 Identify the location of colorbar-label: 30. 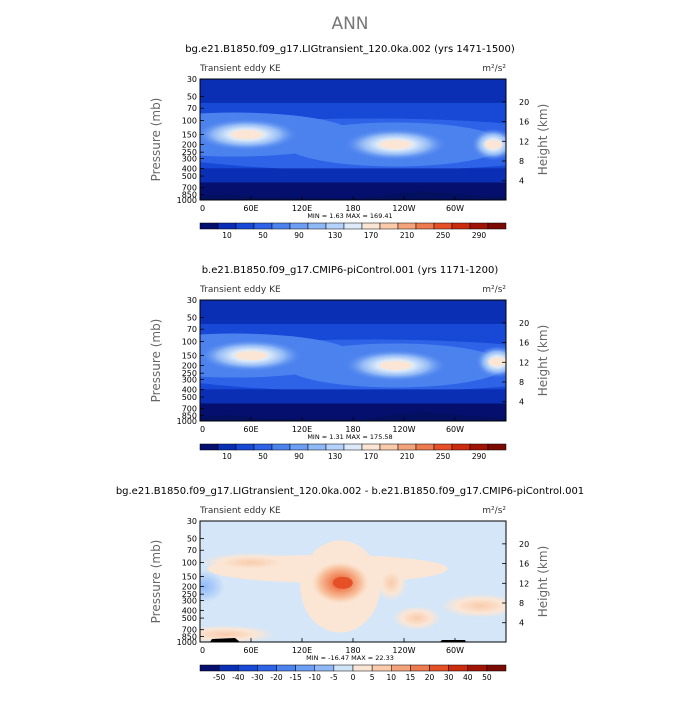
(449, 677).